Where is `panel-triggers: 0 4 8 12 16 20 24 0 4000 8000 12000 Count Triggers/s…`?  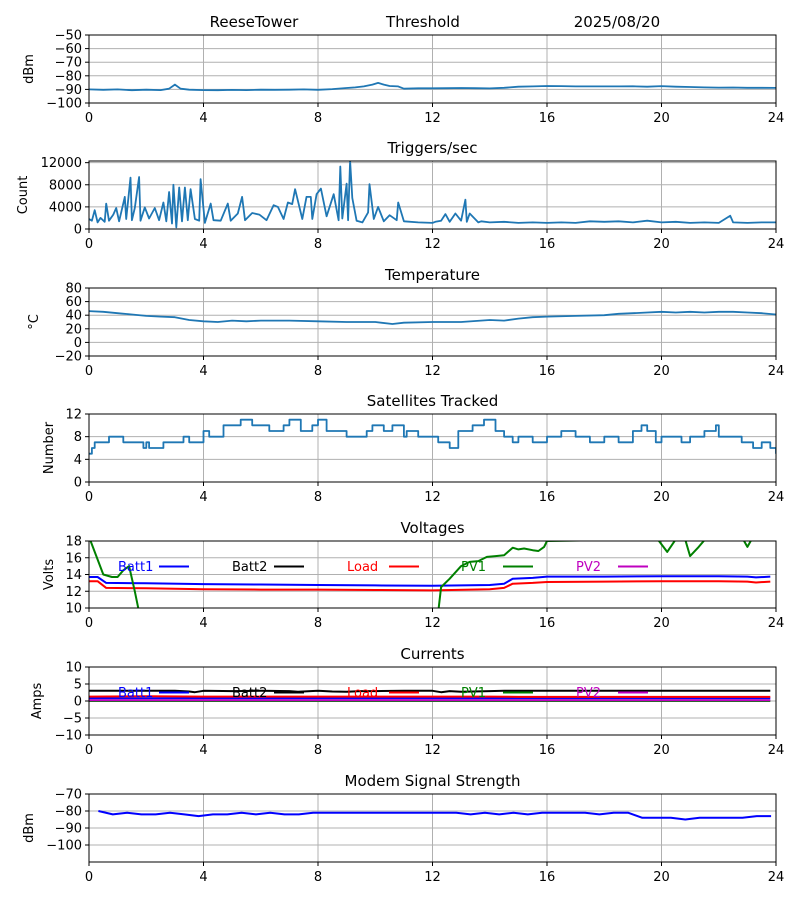 panel-triggers: 0 4 8 12 16 20 24 0 4000 8000 12000 Count Triggers/s… is located at coordinates (400, 195).